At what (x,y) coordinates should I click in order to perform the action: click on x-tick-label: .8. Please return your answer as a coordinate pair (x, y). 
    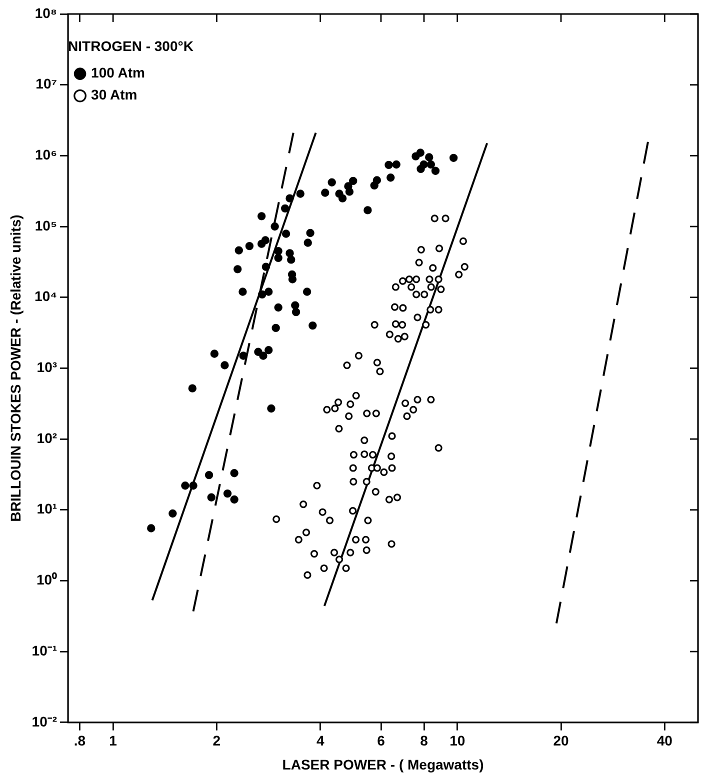
    Looking at the image, I should click on (80, 740).